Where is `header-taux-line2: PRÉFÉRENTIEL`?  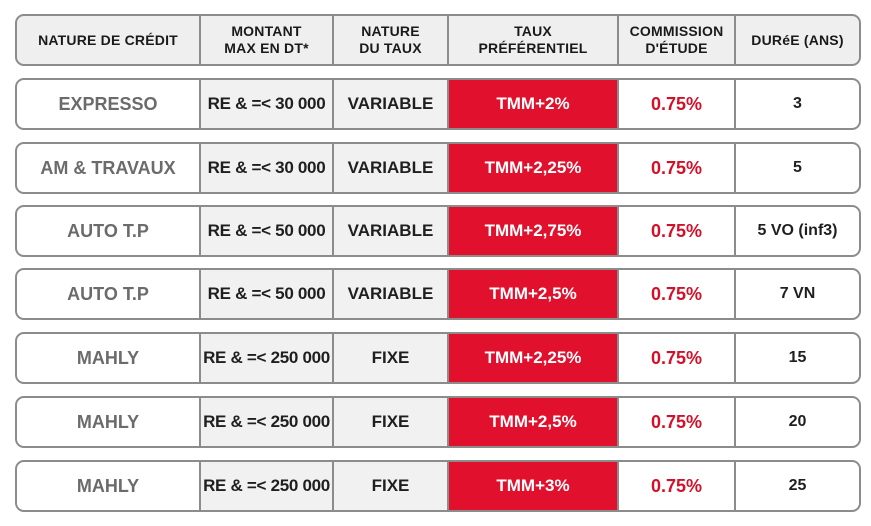
header-taux-line2: PRÉFÉRENTIEL is located at coordinates (533, 48).